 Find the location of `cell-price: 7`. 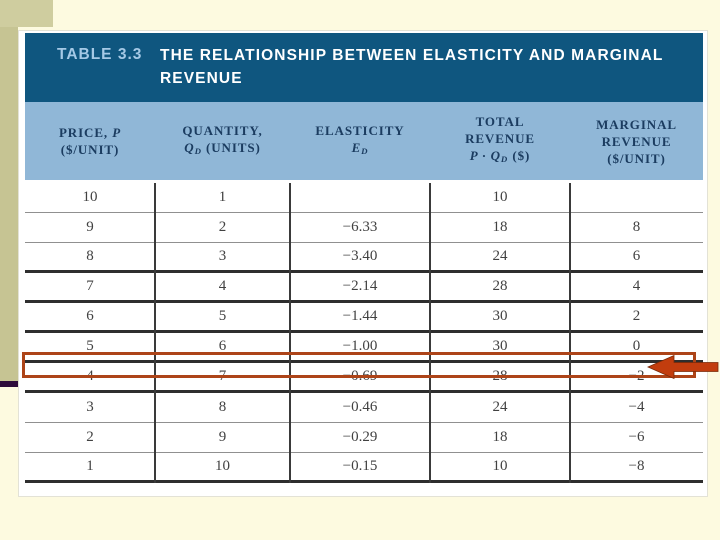

cell-price: 7 is located at coordinates (90, 286).